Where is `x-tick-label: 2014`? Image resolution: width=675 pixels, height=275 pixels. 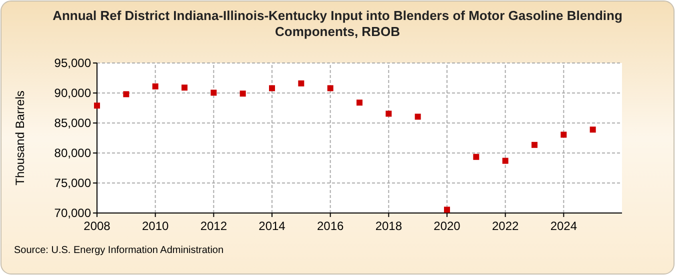
x-tick-label: 2014 is located at coordinates (272, 226).